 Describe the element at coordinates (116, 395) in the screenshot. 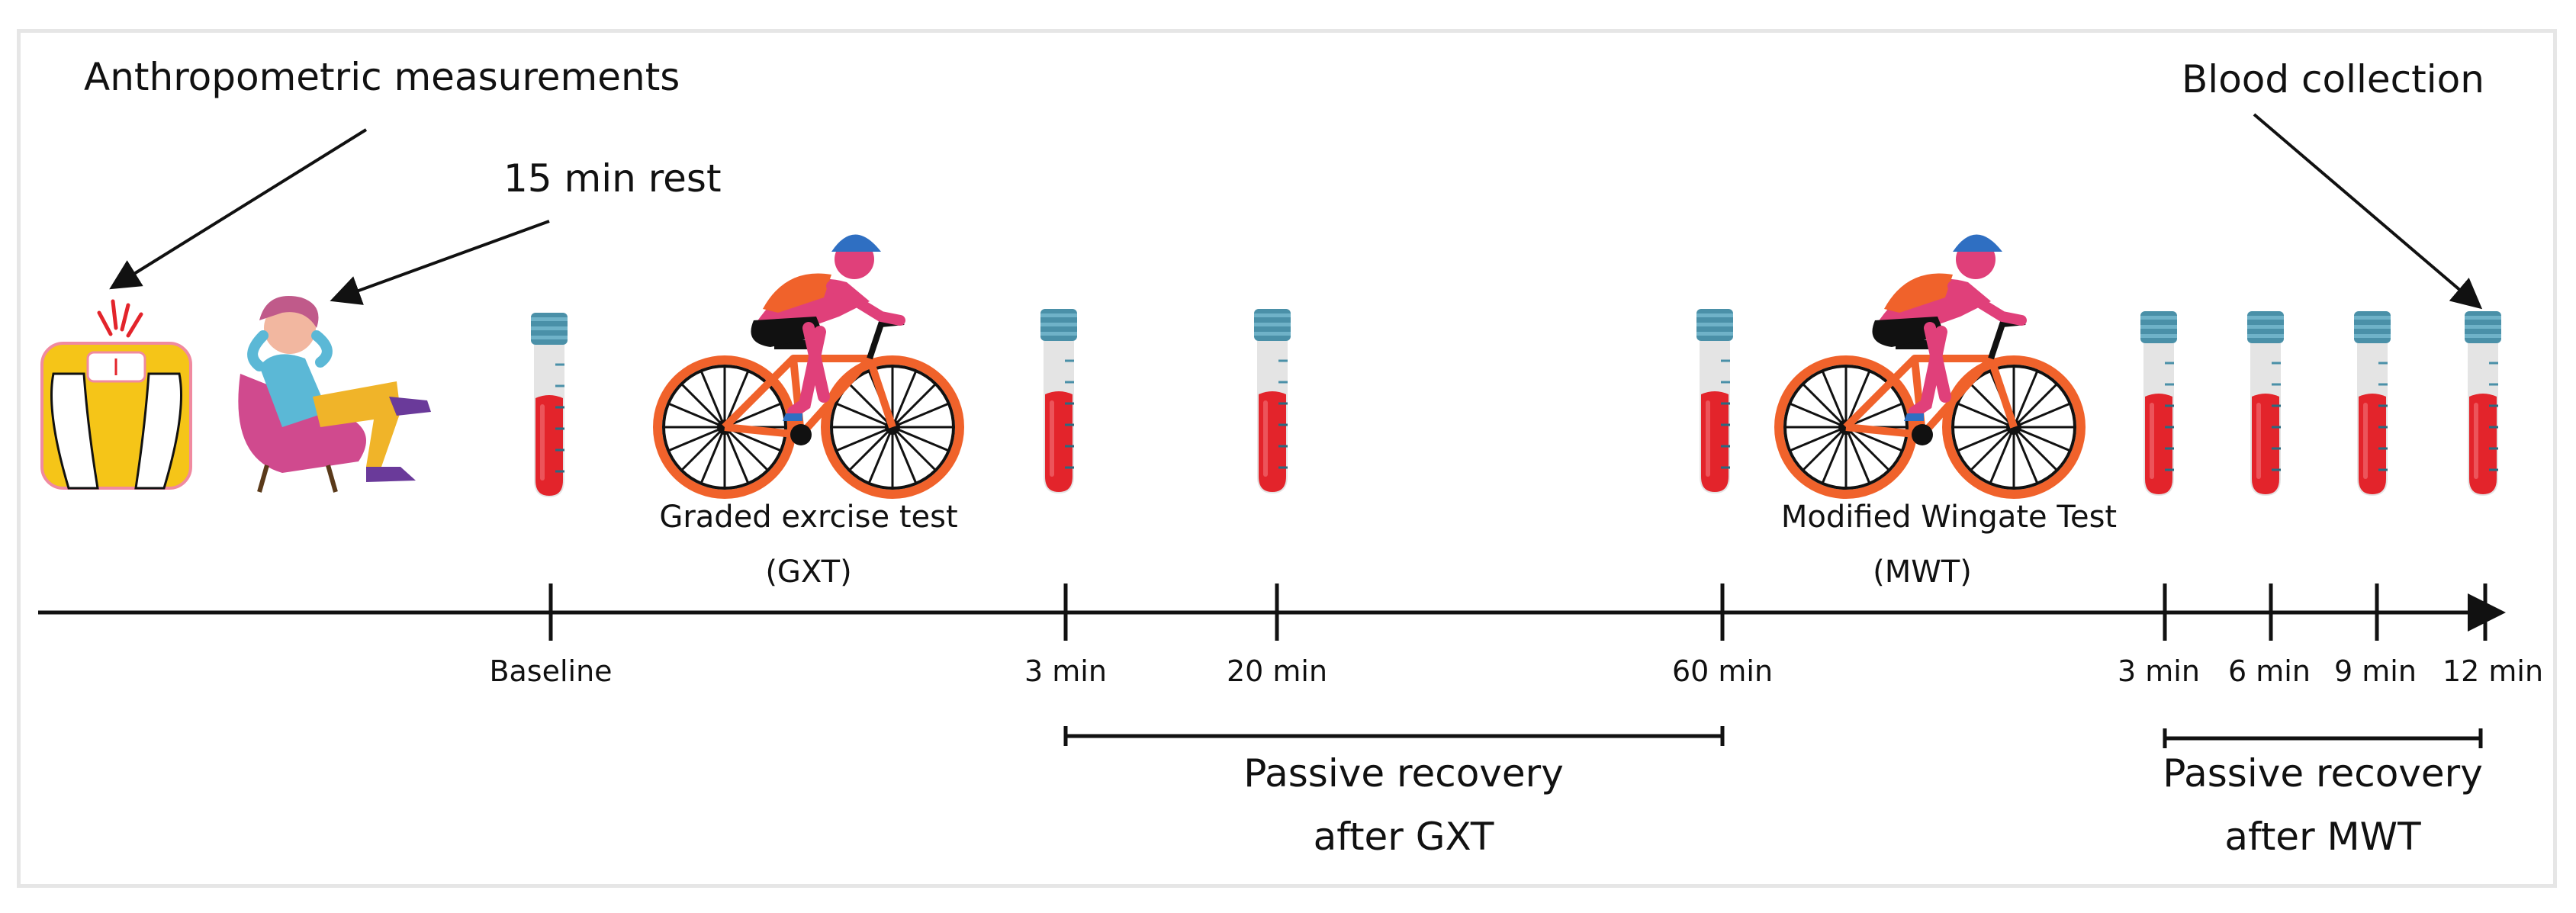

I see `weighing-scale-icon` at that location.